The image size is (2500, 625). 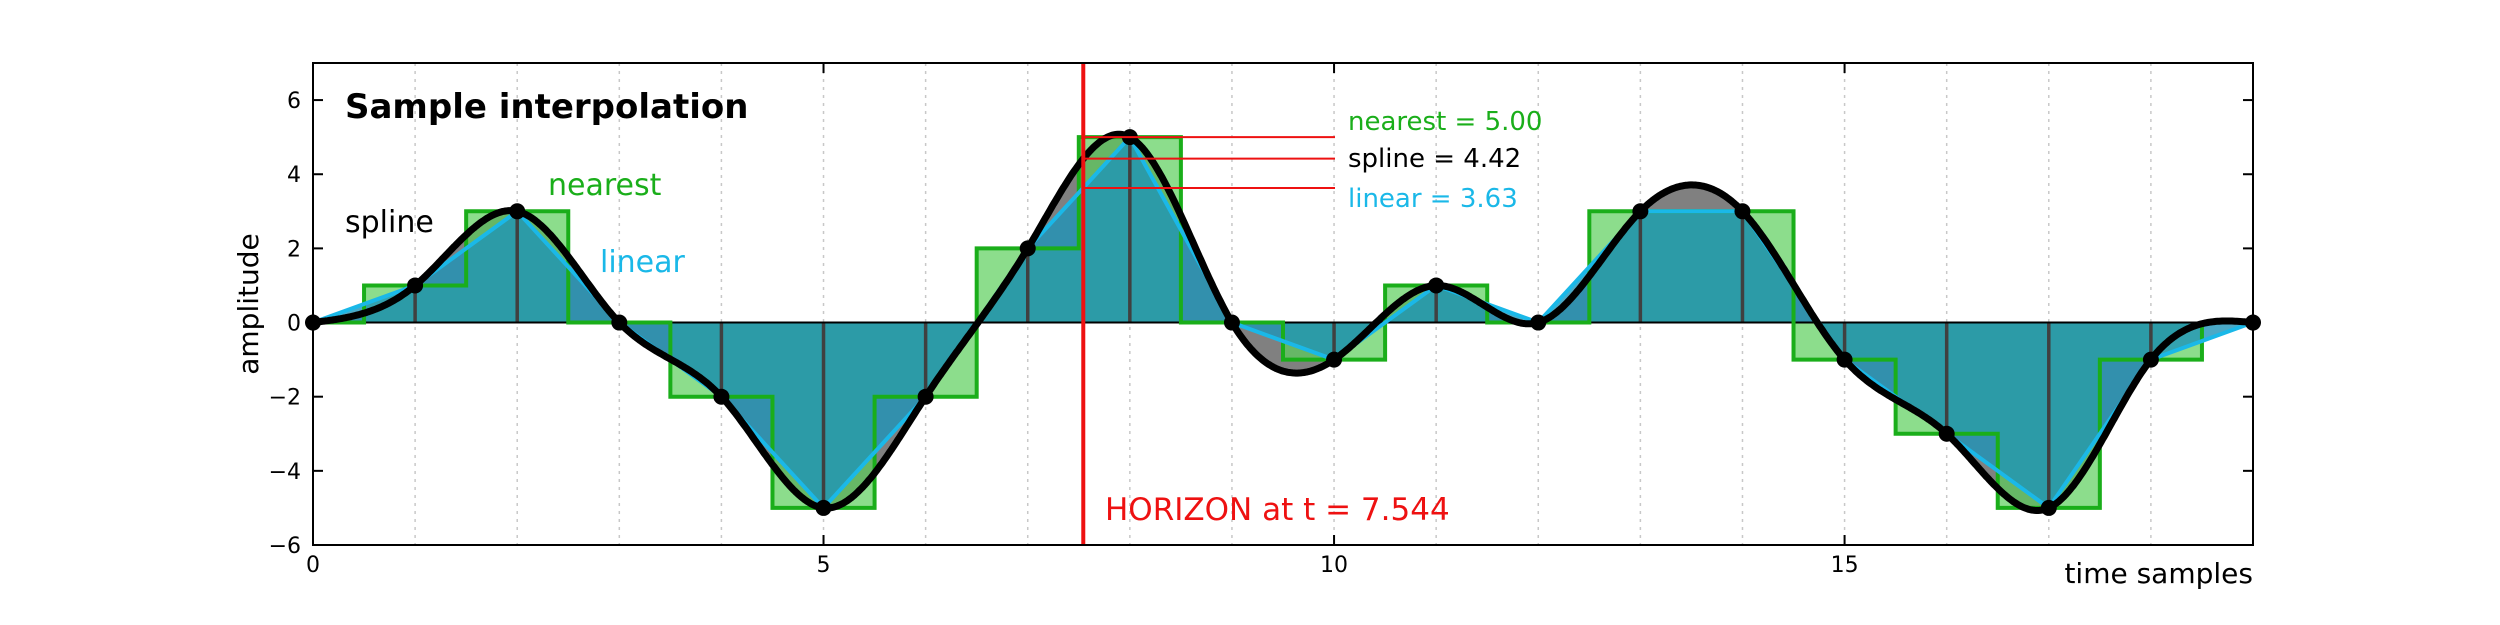 I want to click on y-tick-label: −2, so click(x=285, y=398).